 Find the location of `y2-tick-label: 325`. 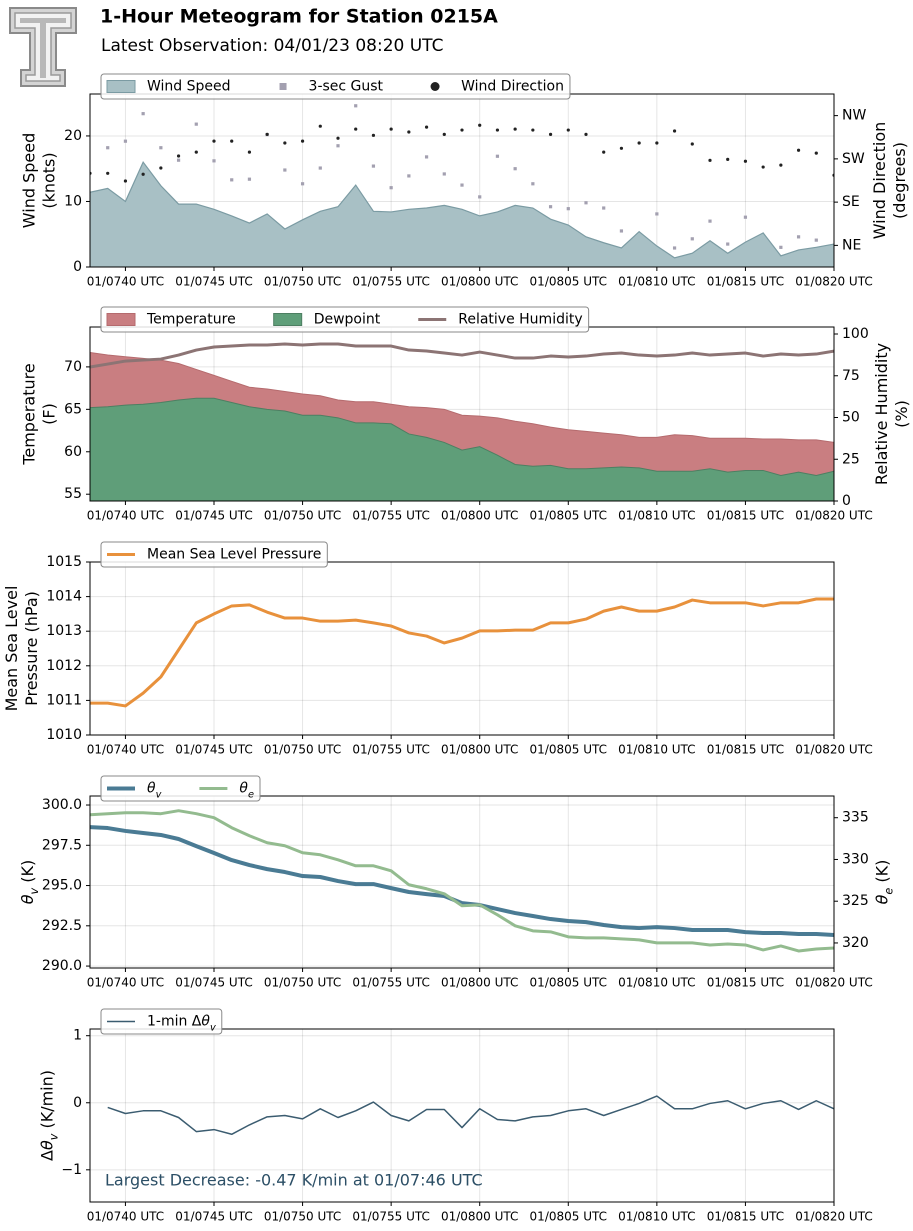

y2-tick-label: 325 is located at coordinates (855, 901).